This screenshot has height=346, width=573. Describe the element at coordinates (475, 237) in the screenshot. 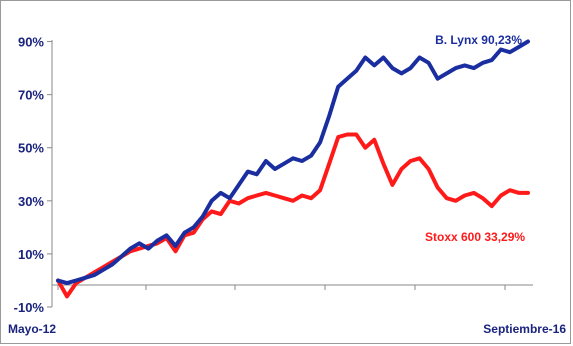

I see `series-label-stoxx-600: Stoxx 600 33,29%` at that location.